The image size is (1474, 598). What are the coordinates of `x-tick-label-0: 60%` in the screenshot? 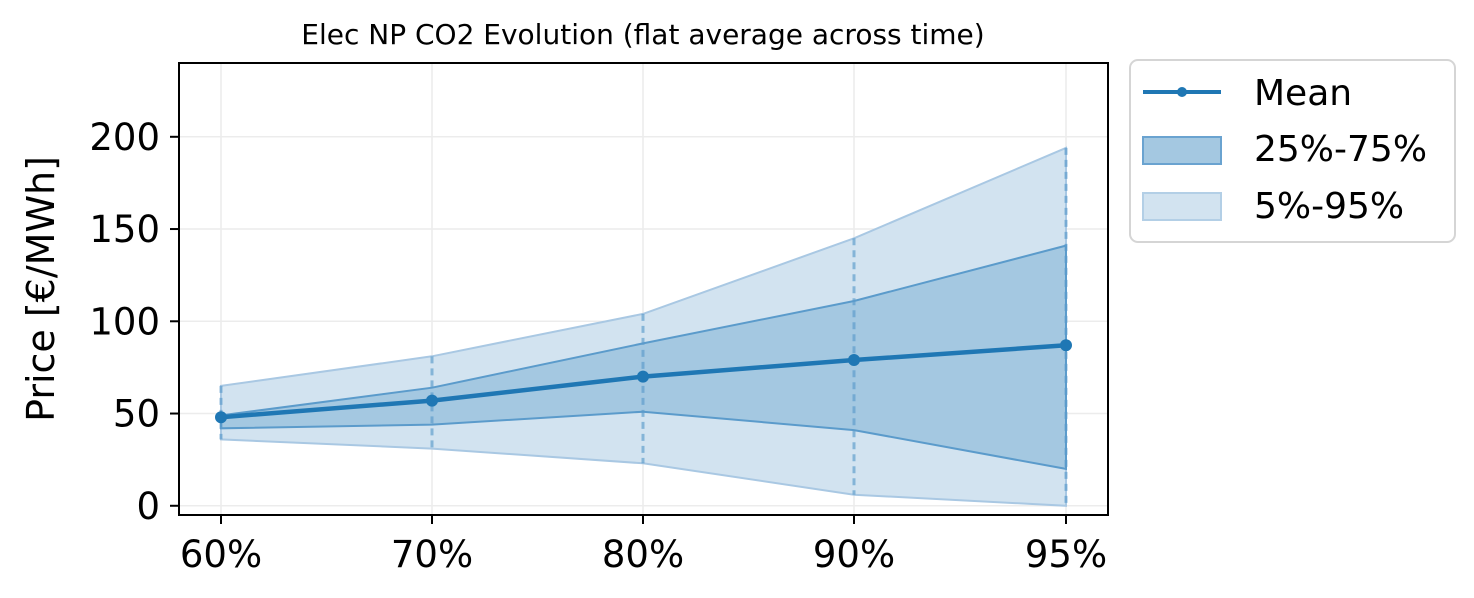 It's located at (221, 554).